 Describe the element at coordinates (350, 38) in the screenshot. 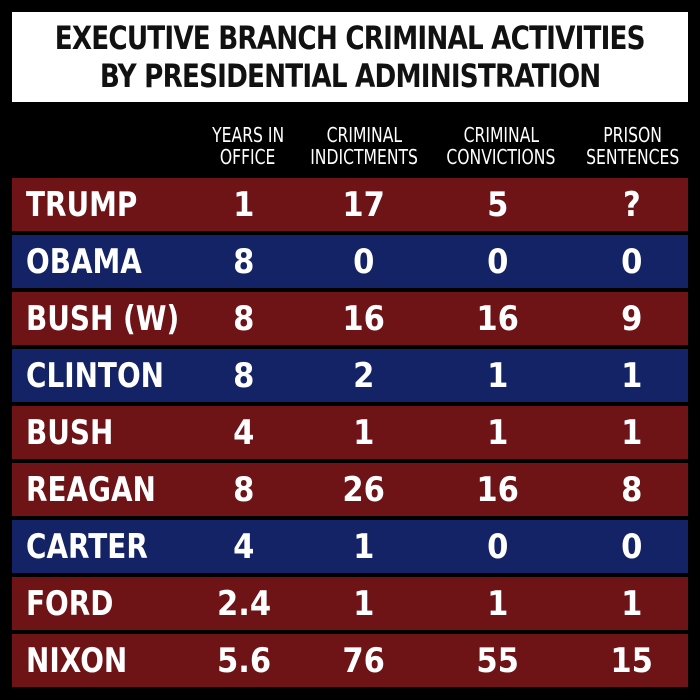

I see `title-line-1: EXECUTIVE BRANCH CRIMINAL ACTIVITIES` at that location.